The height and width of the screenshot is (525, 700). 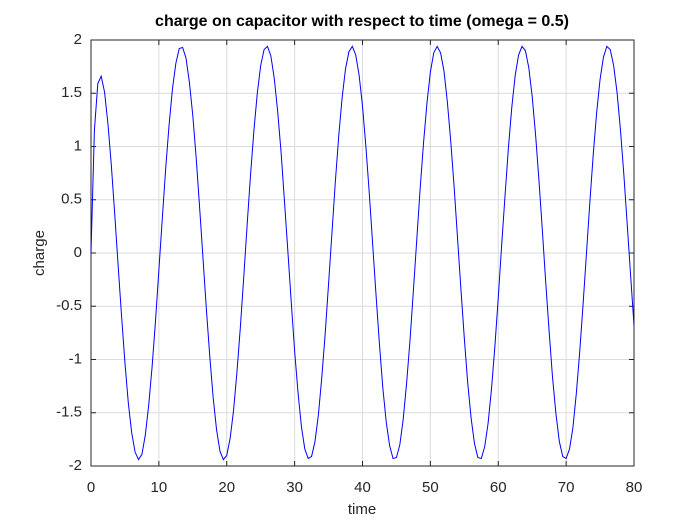 What do you see at coordinates (75, 358) in the screenshot?
I see `y-tick-label: -1` at bounding box center [75, 358].